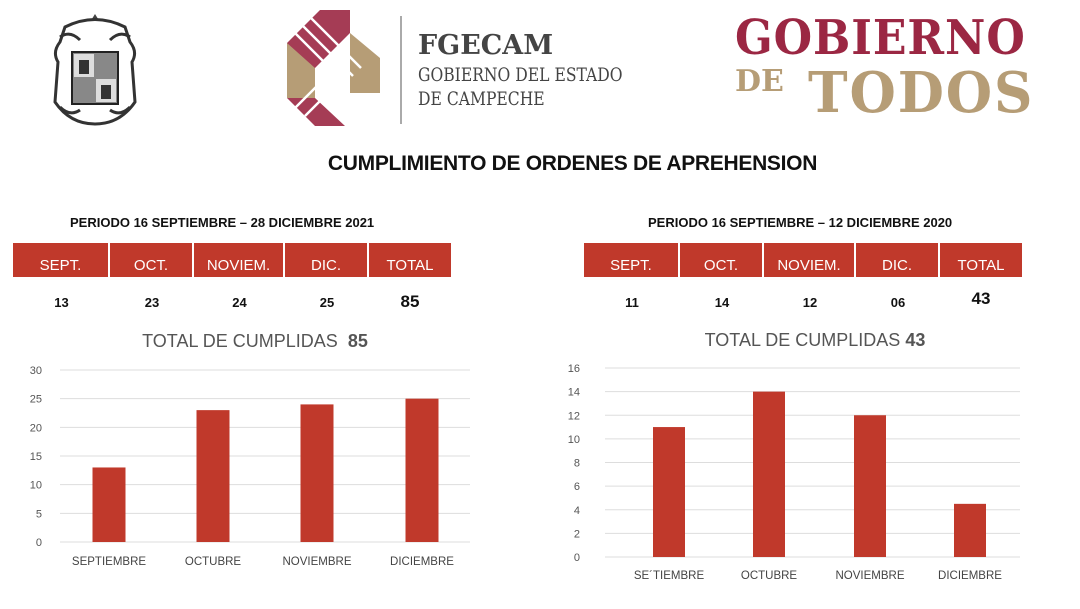 This screenshot has height=609, width=1080. I want to click on y-tick-label: 15, so click(36, 457).